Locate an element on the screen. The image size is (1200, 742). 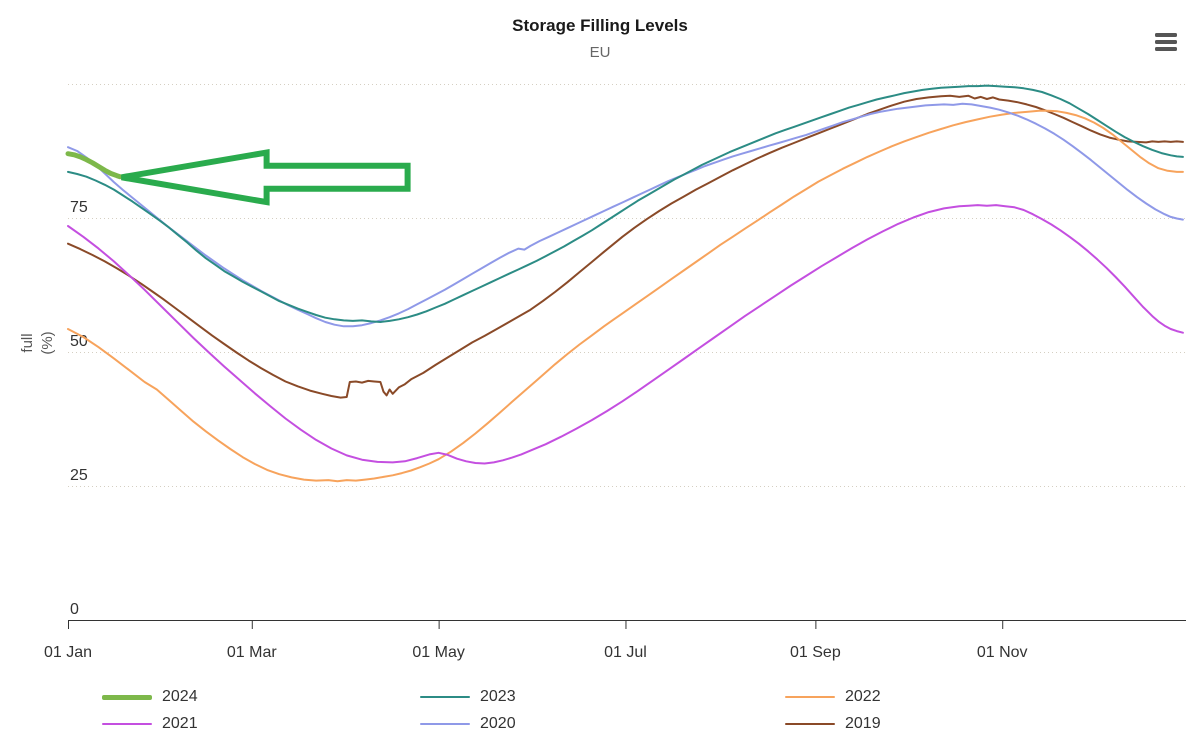
hamburger-icon is located at coordinates (1166, 42).